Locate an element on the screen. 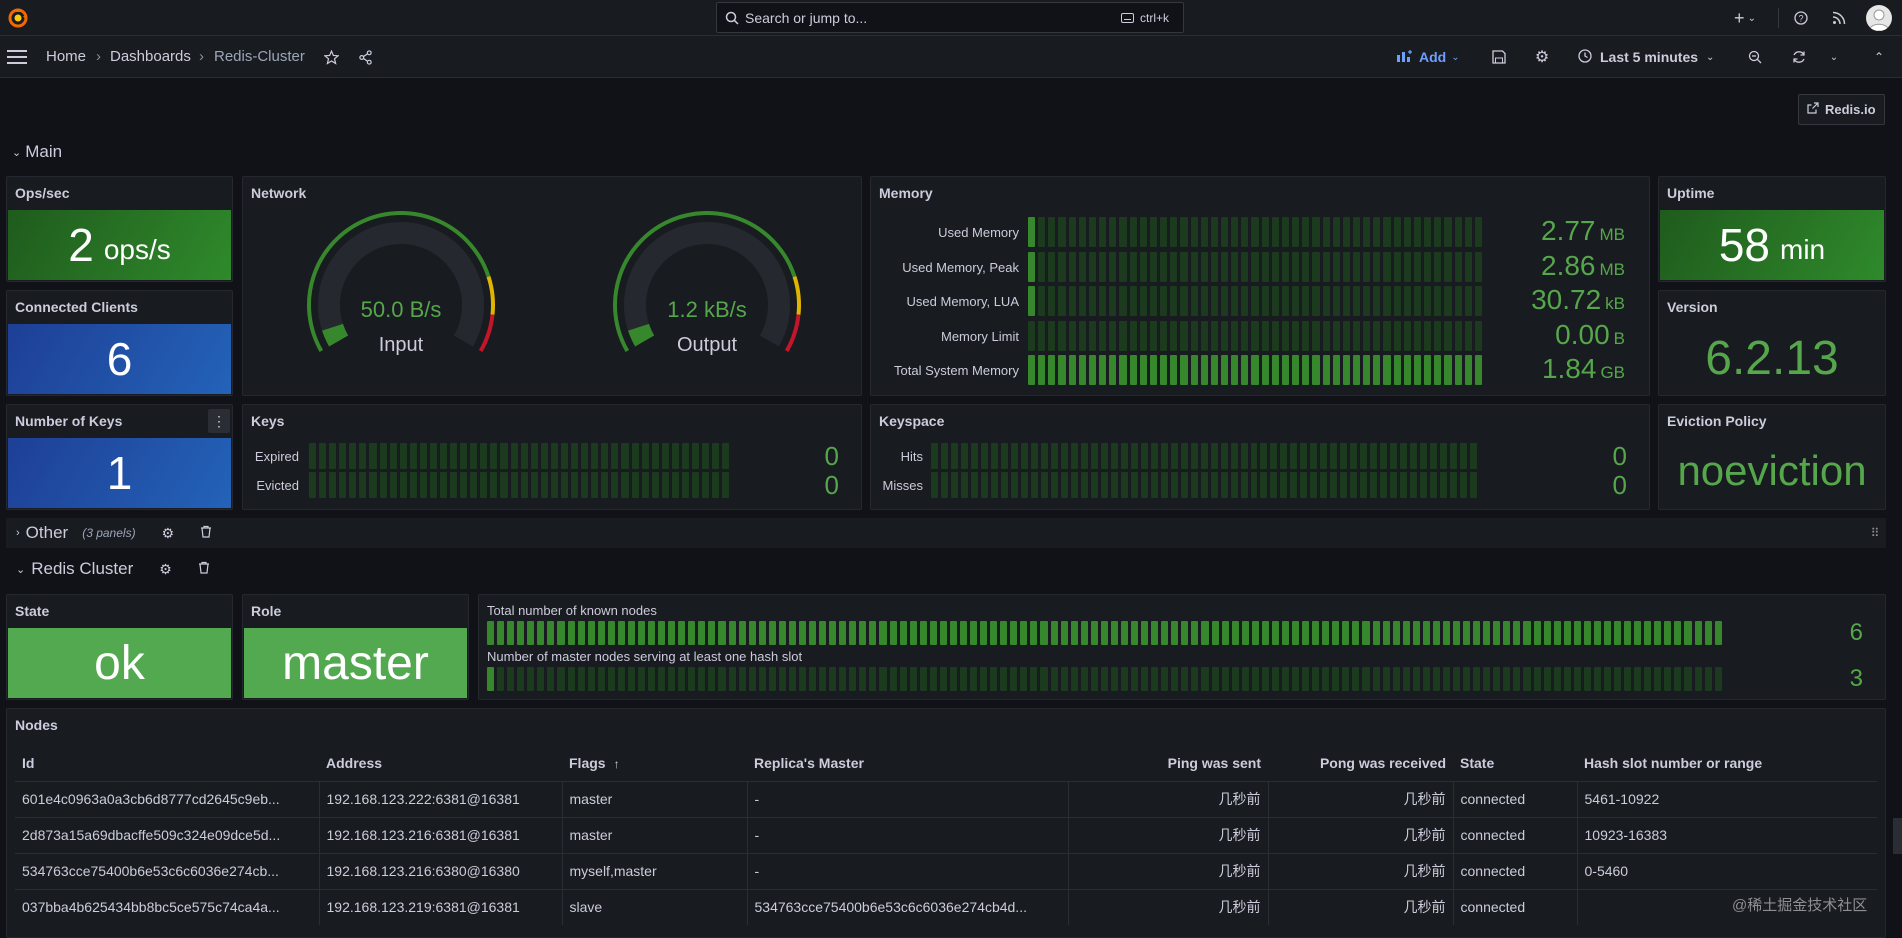 This screenshot has width=1902, height=938. keyspace-row-value: 0 is located at coordinates (1619, 456).